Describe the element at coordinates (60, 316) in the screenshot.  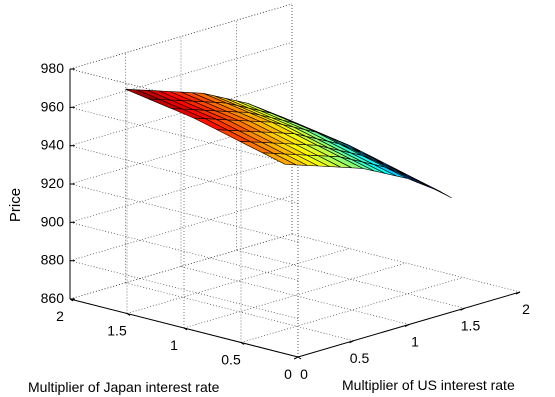
I see `y-tick-label: 2` at that location.